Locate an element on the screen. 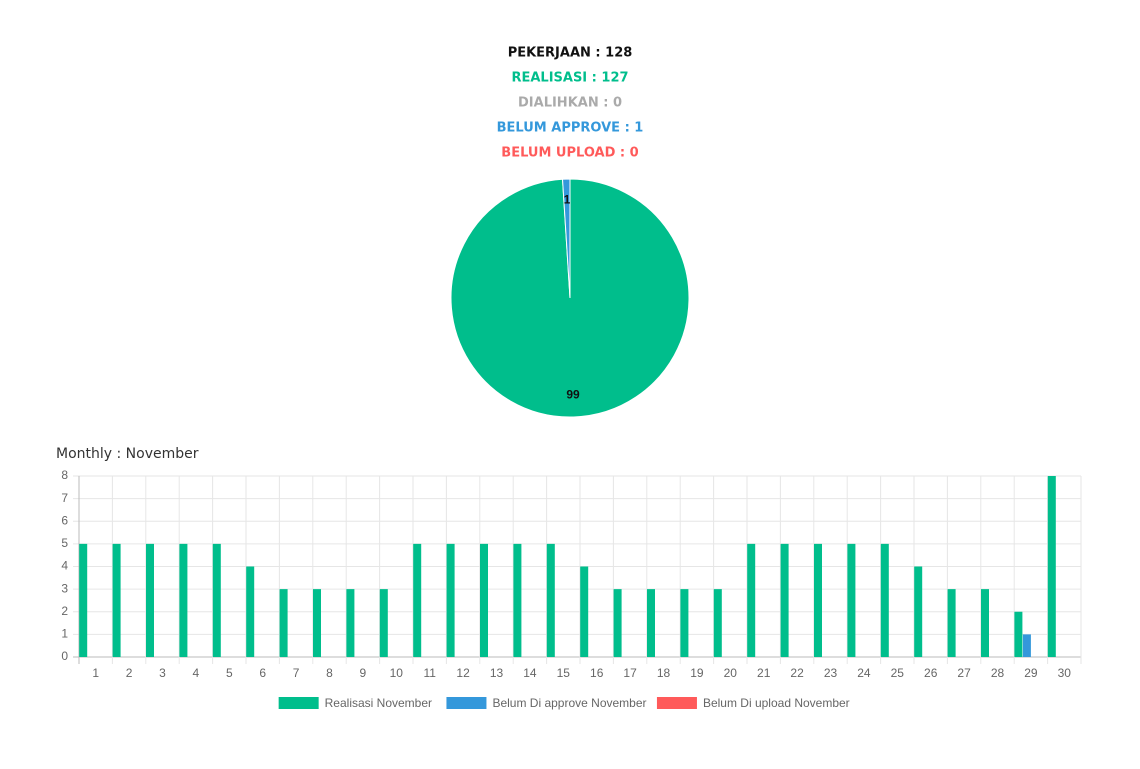 The width and height of the screenshot is (1140, 769). y-tick-label: 8 is located at coordinates (64, 475).